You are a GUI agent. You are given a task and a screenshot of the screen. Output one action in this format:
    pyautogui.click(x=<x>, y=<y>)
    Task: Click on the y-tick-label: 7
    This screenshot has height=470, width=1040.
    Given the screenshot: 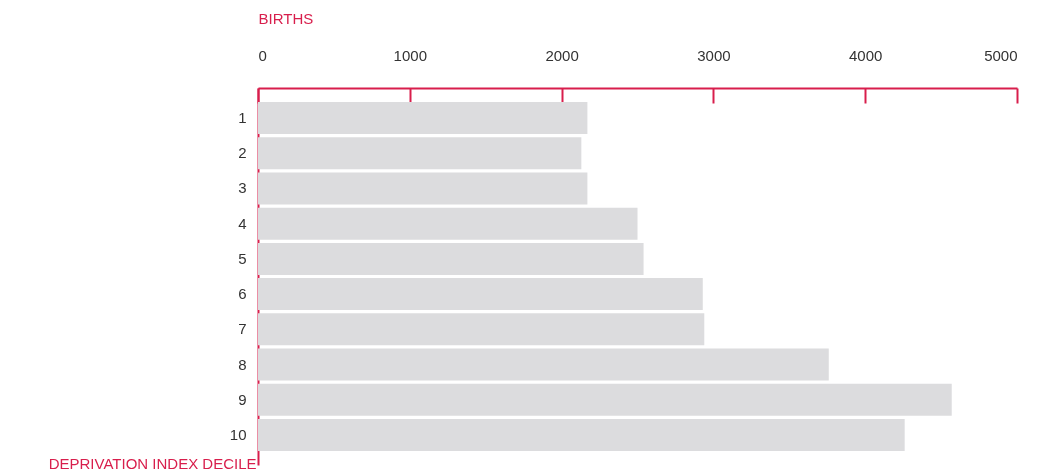 What is the action you would take?
    pyautogui.click(x=242, y=329)
    